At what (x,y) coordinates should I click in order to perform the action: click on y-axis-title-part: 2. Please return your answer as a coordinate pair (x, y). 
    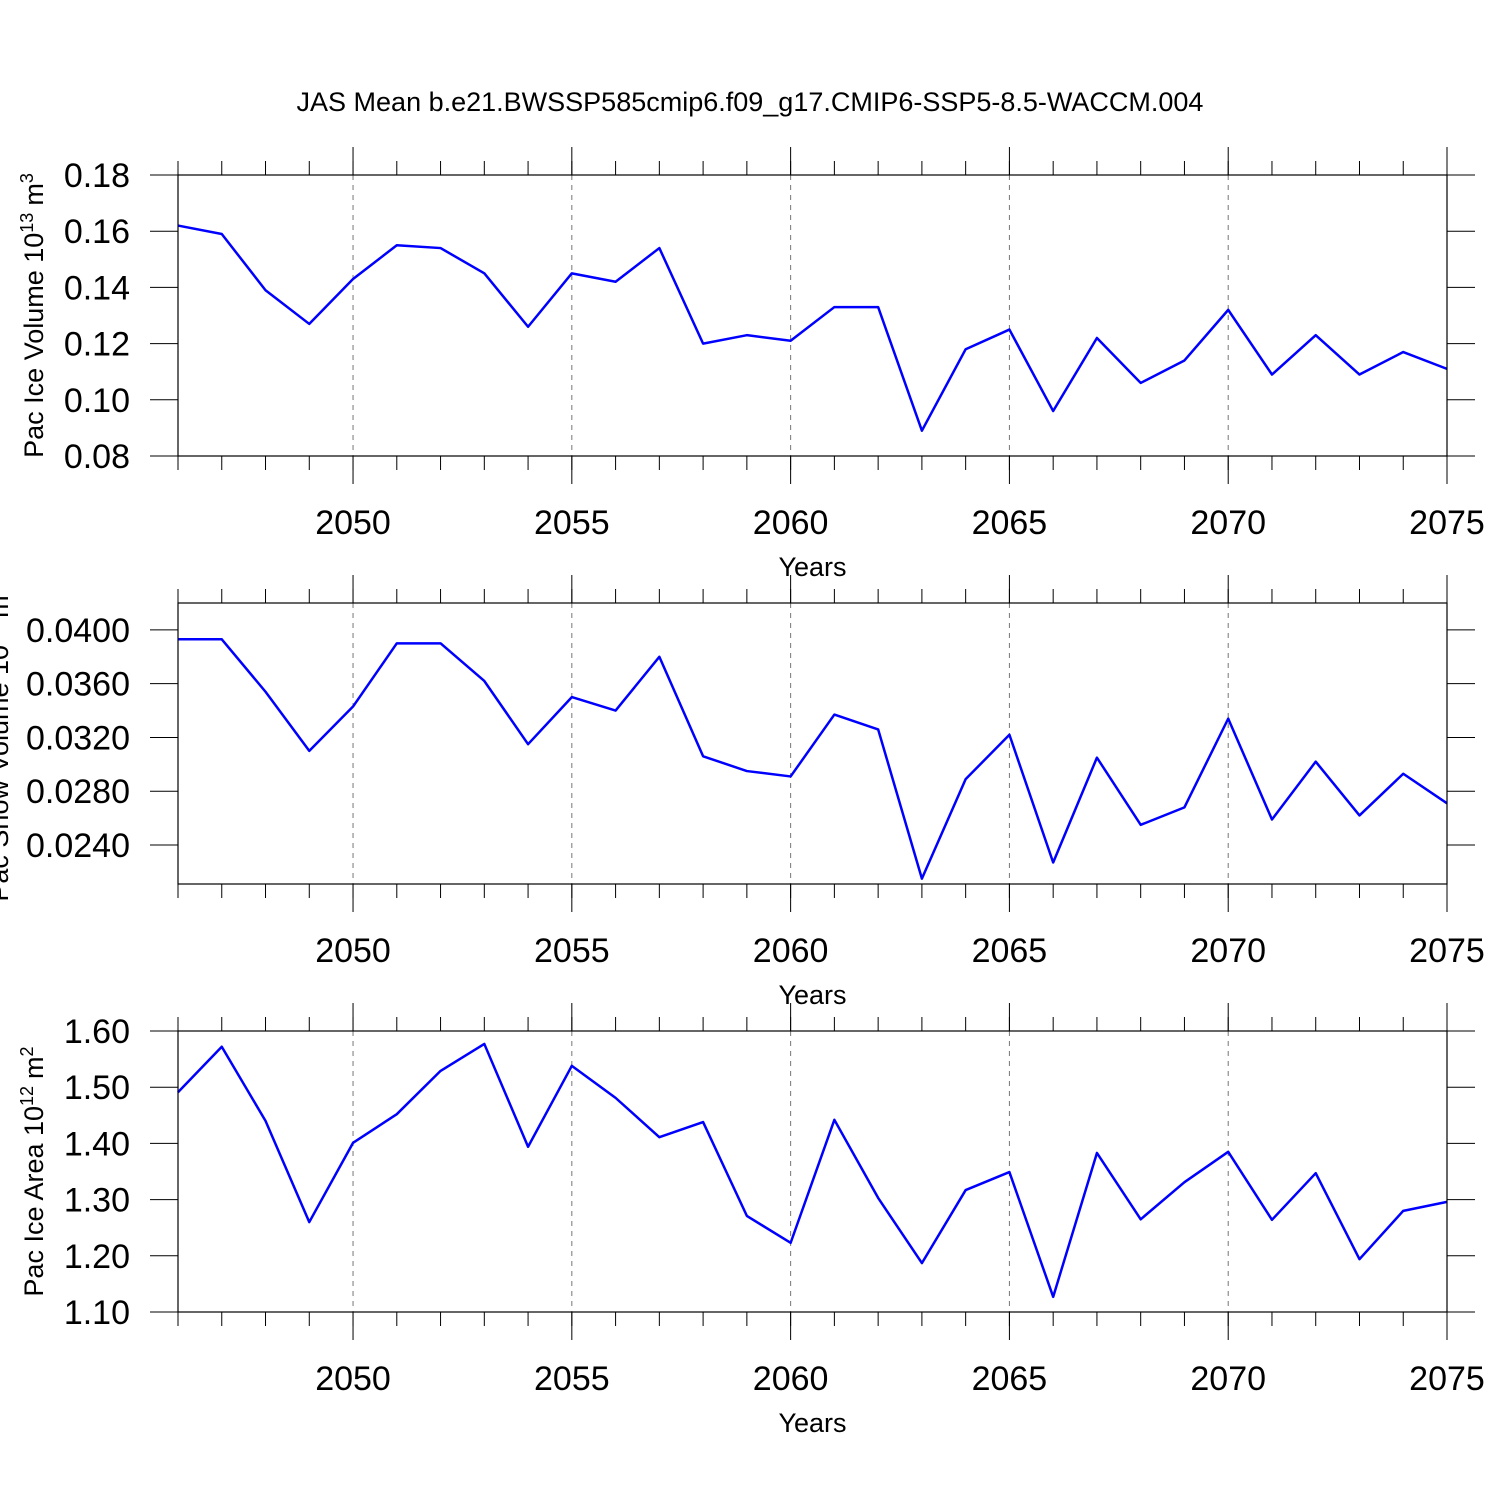
    Looking at the image, I should click on (27, 1051).